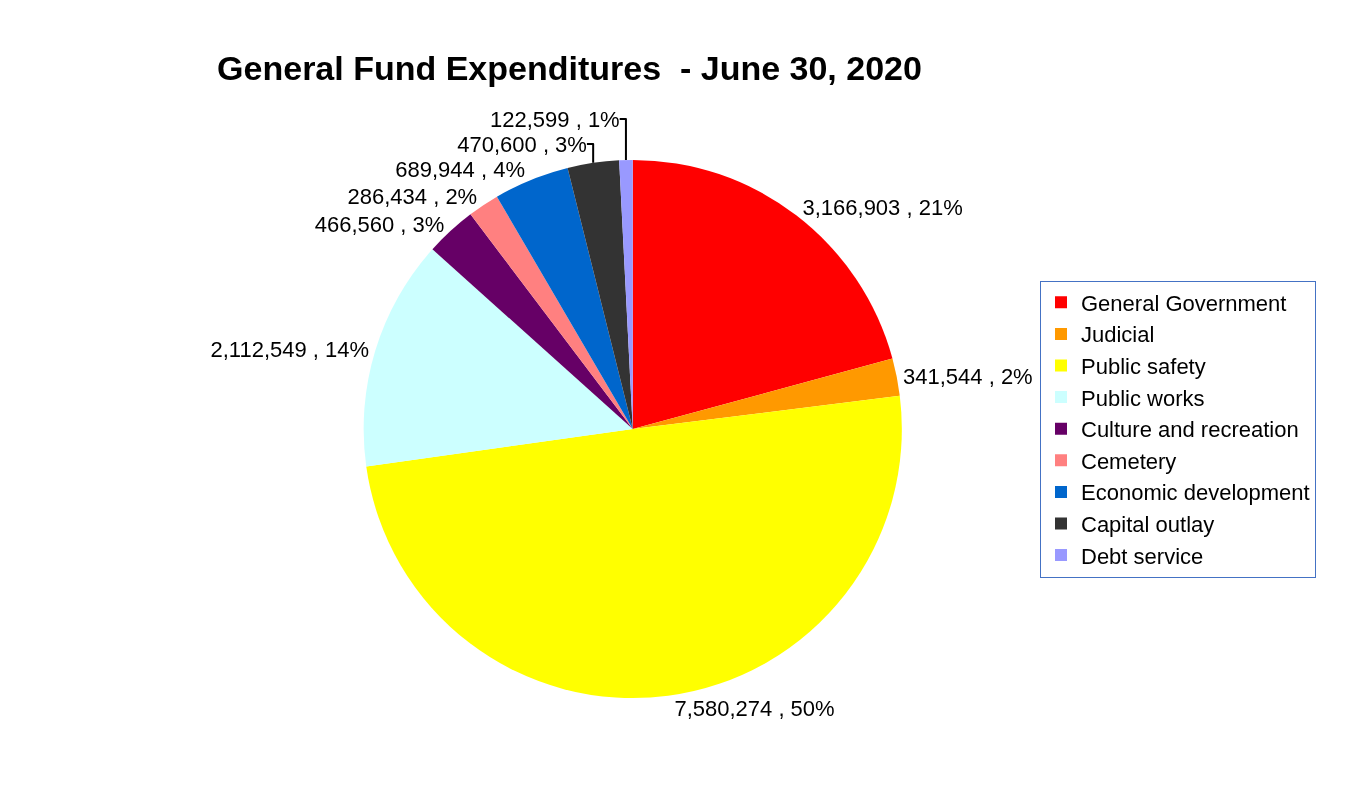 The width and height of the screenshot is (1356, 808). Describe the element at coordinates (1143, 367) in the screenshot. I see `legend-label: Public safety` at that location.